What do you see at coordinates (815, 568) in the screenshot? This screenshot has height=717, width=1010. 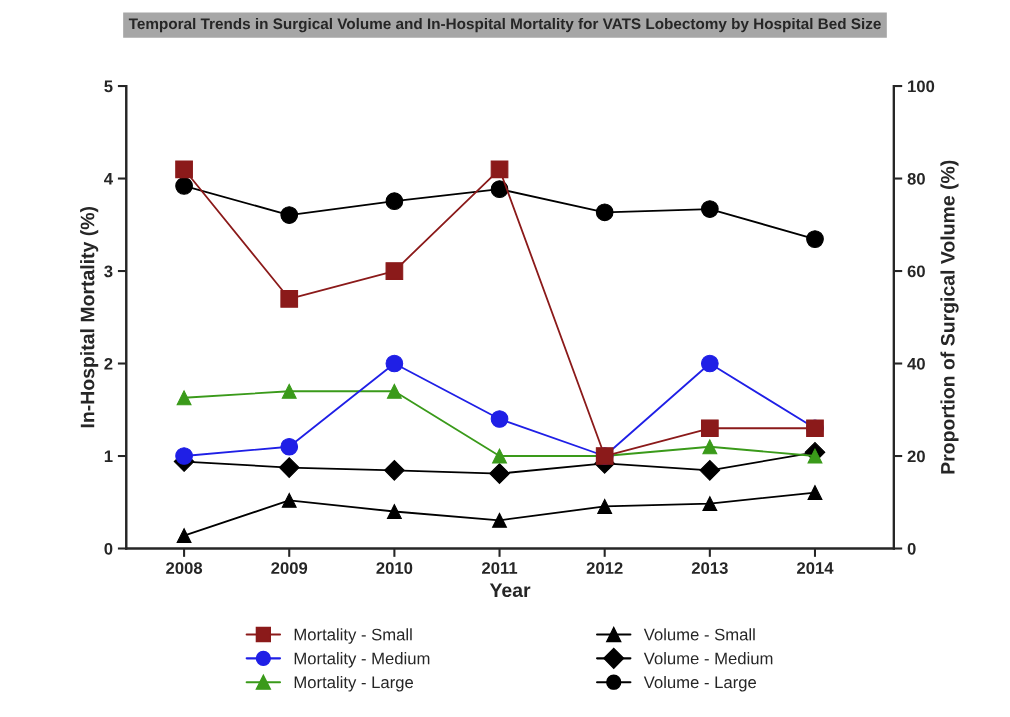 I see `x-tick-label: 2014` at bounding box center [815, 568].